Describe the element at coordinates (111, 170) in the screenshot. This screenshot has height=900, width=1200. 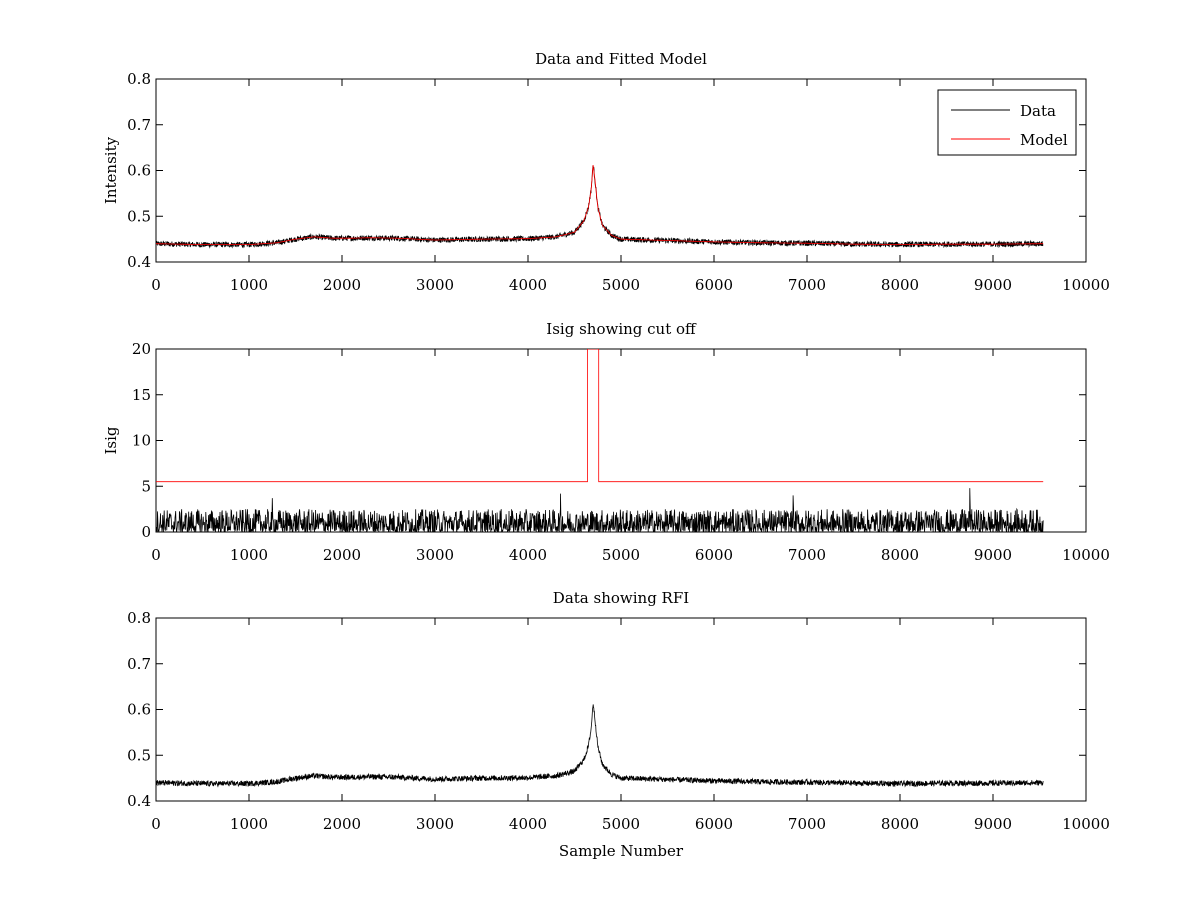
I see `y-axis-label: Intensity` at that location.